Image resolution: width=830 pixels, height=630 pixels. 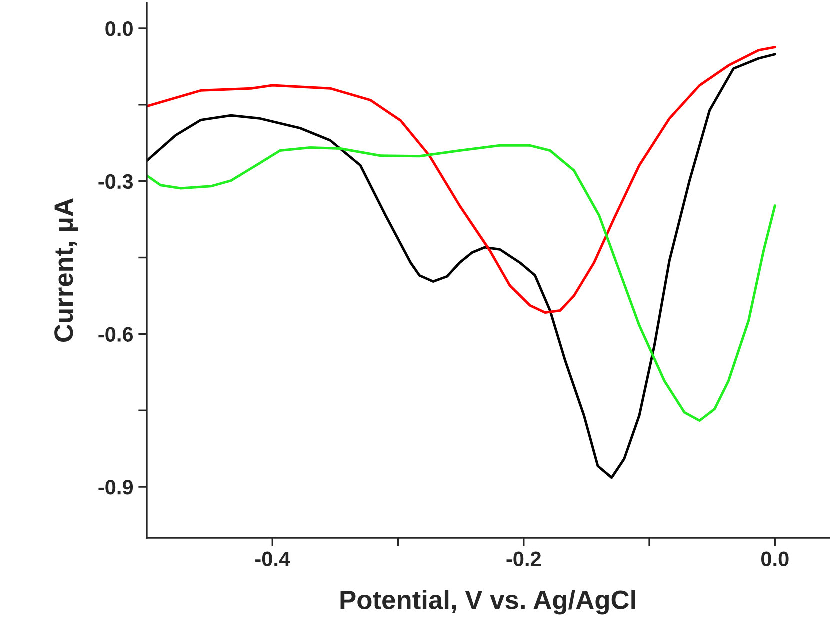 I want to click on y-tick-label: -0.6, so click(x=116, y=334).